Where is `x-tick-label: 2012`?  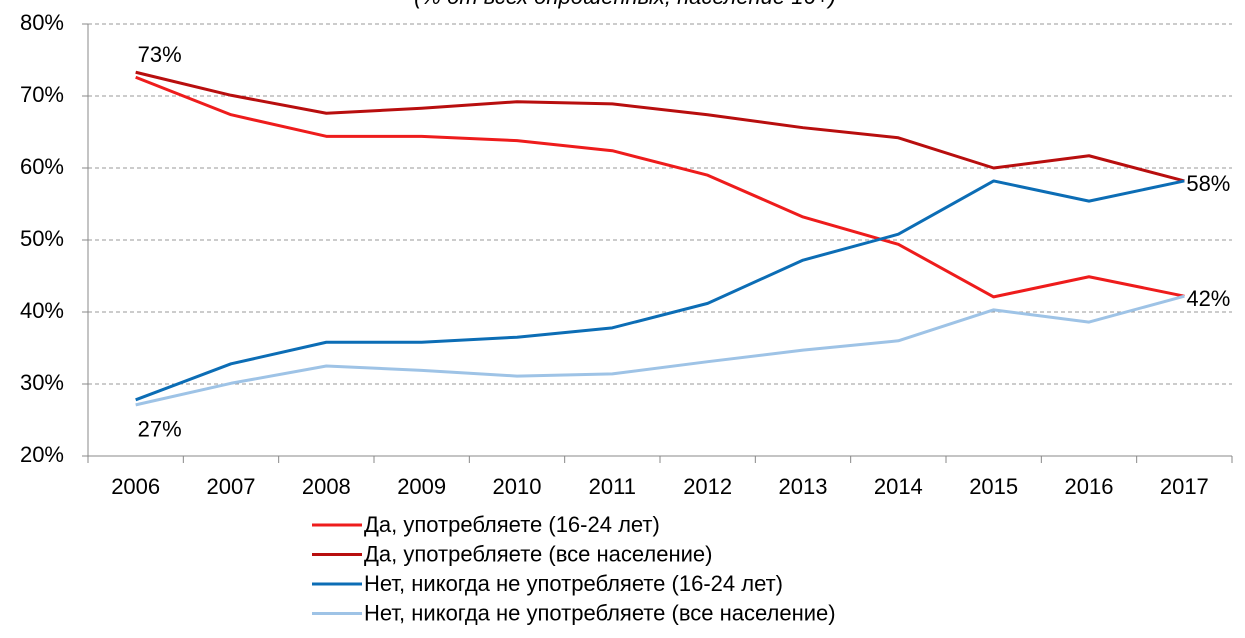 x-tick-label: 2012 is located at coordinates (707, 486).